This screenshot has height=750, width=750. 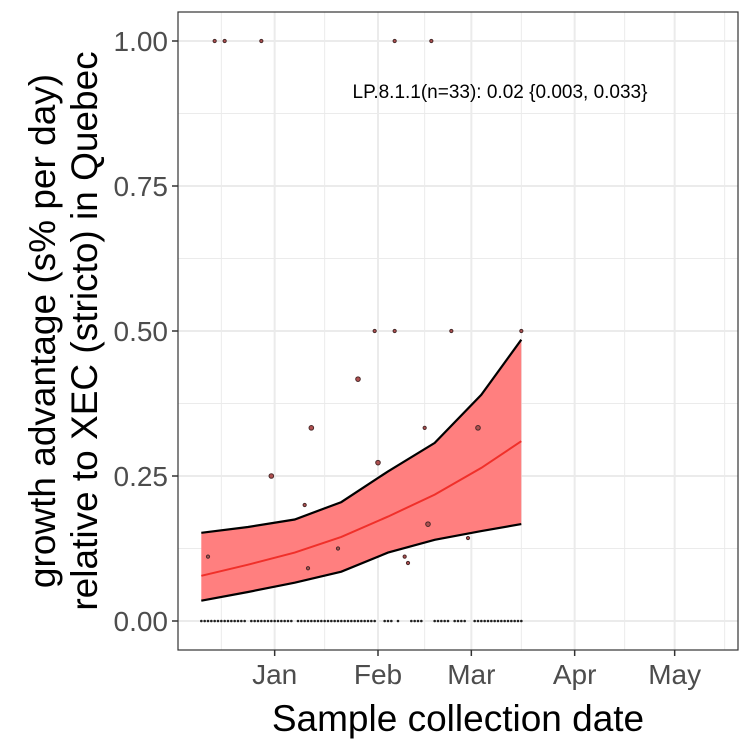 What do you see at coordinates (471, 674) in the screenshot?
I see `x-tick-label: Mar` at bounding box center [471, 674].